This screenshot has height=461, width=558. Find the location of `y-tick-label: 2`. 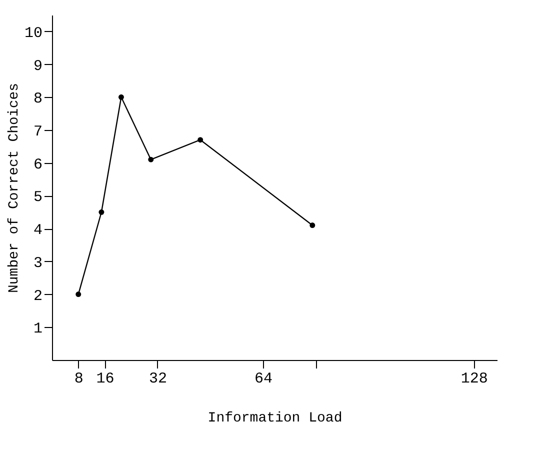

y-tick-label: 2 is located at coordinates (37, 296).